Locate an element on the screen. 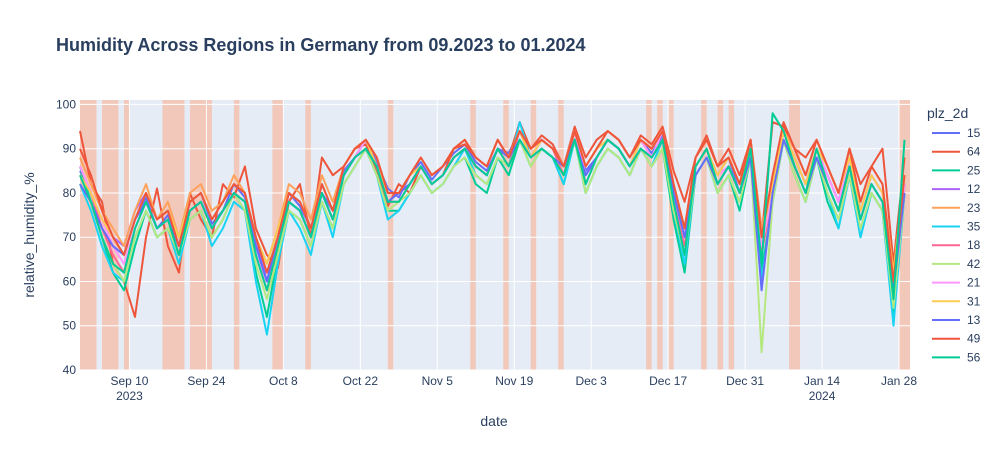 This screenshot has width=1000, height=450. y-axis-title: relative_humidity_% is located at coordinates (29, 234).